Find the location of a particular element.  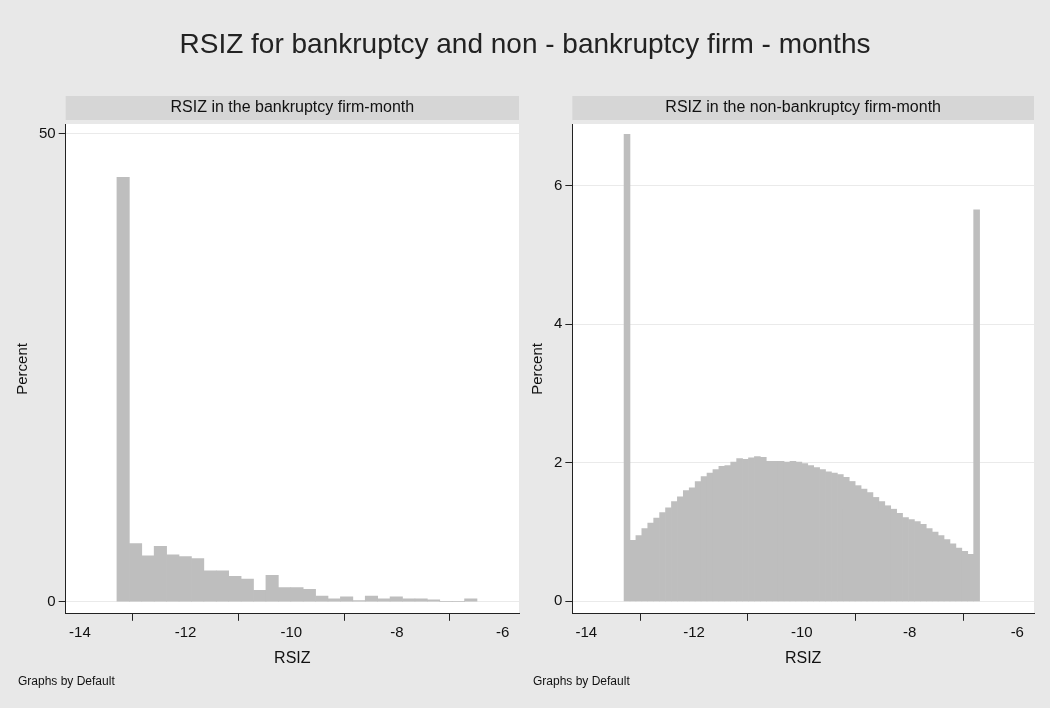

chart-subtitle: RSIZ in the bankruptcy firm-month is located at coordinates (292, 107).